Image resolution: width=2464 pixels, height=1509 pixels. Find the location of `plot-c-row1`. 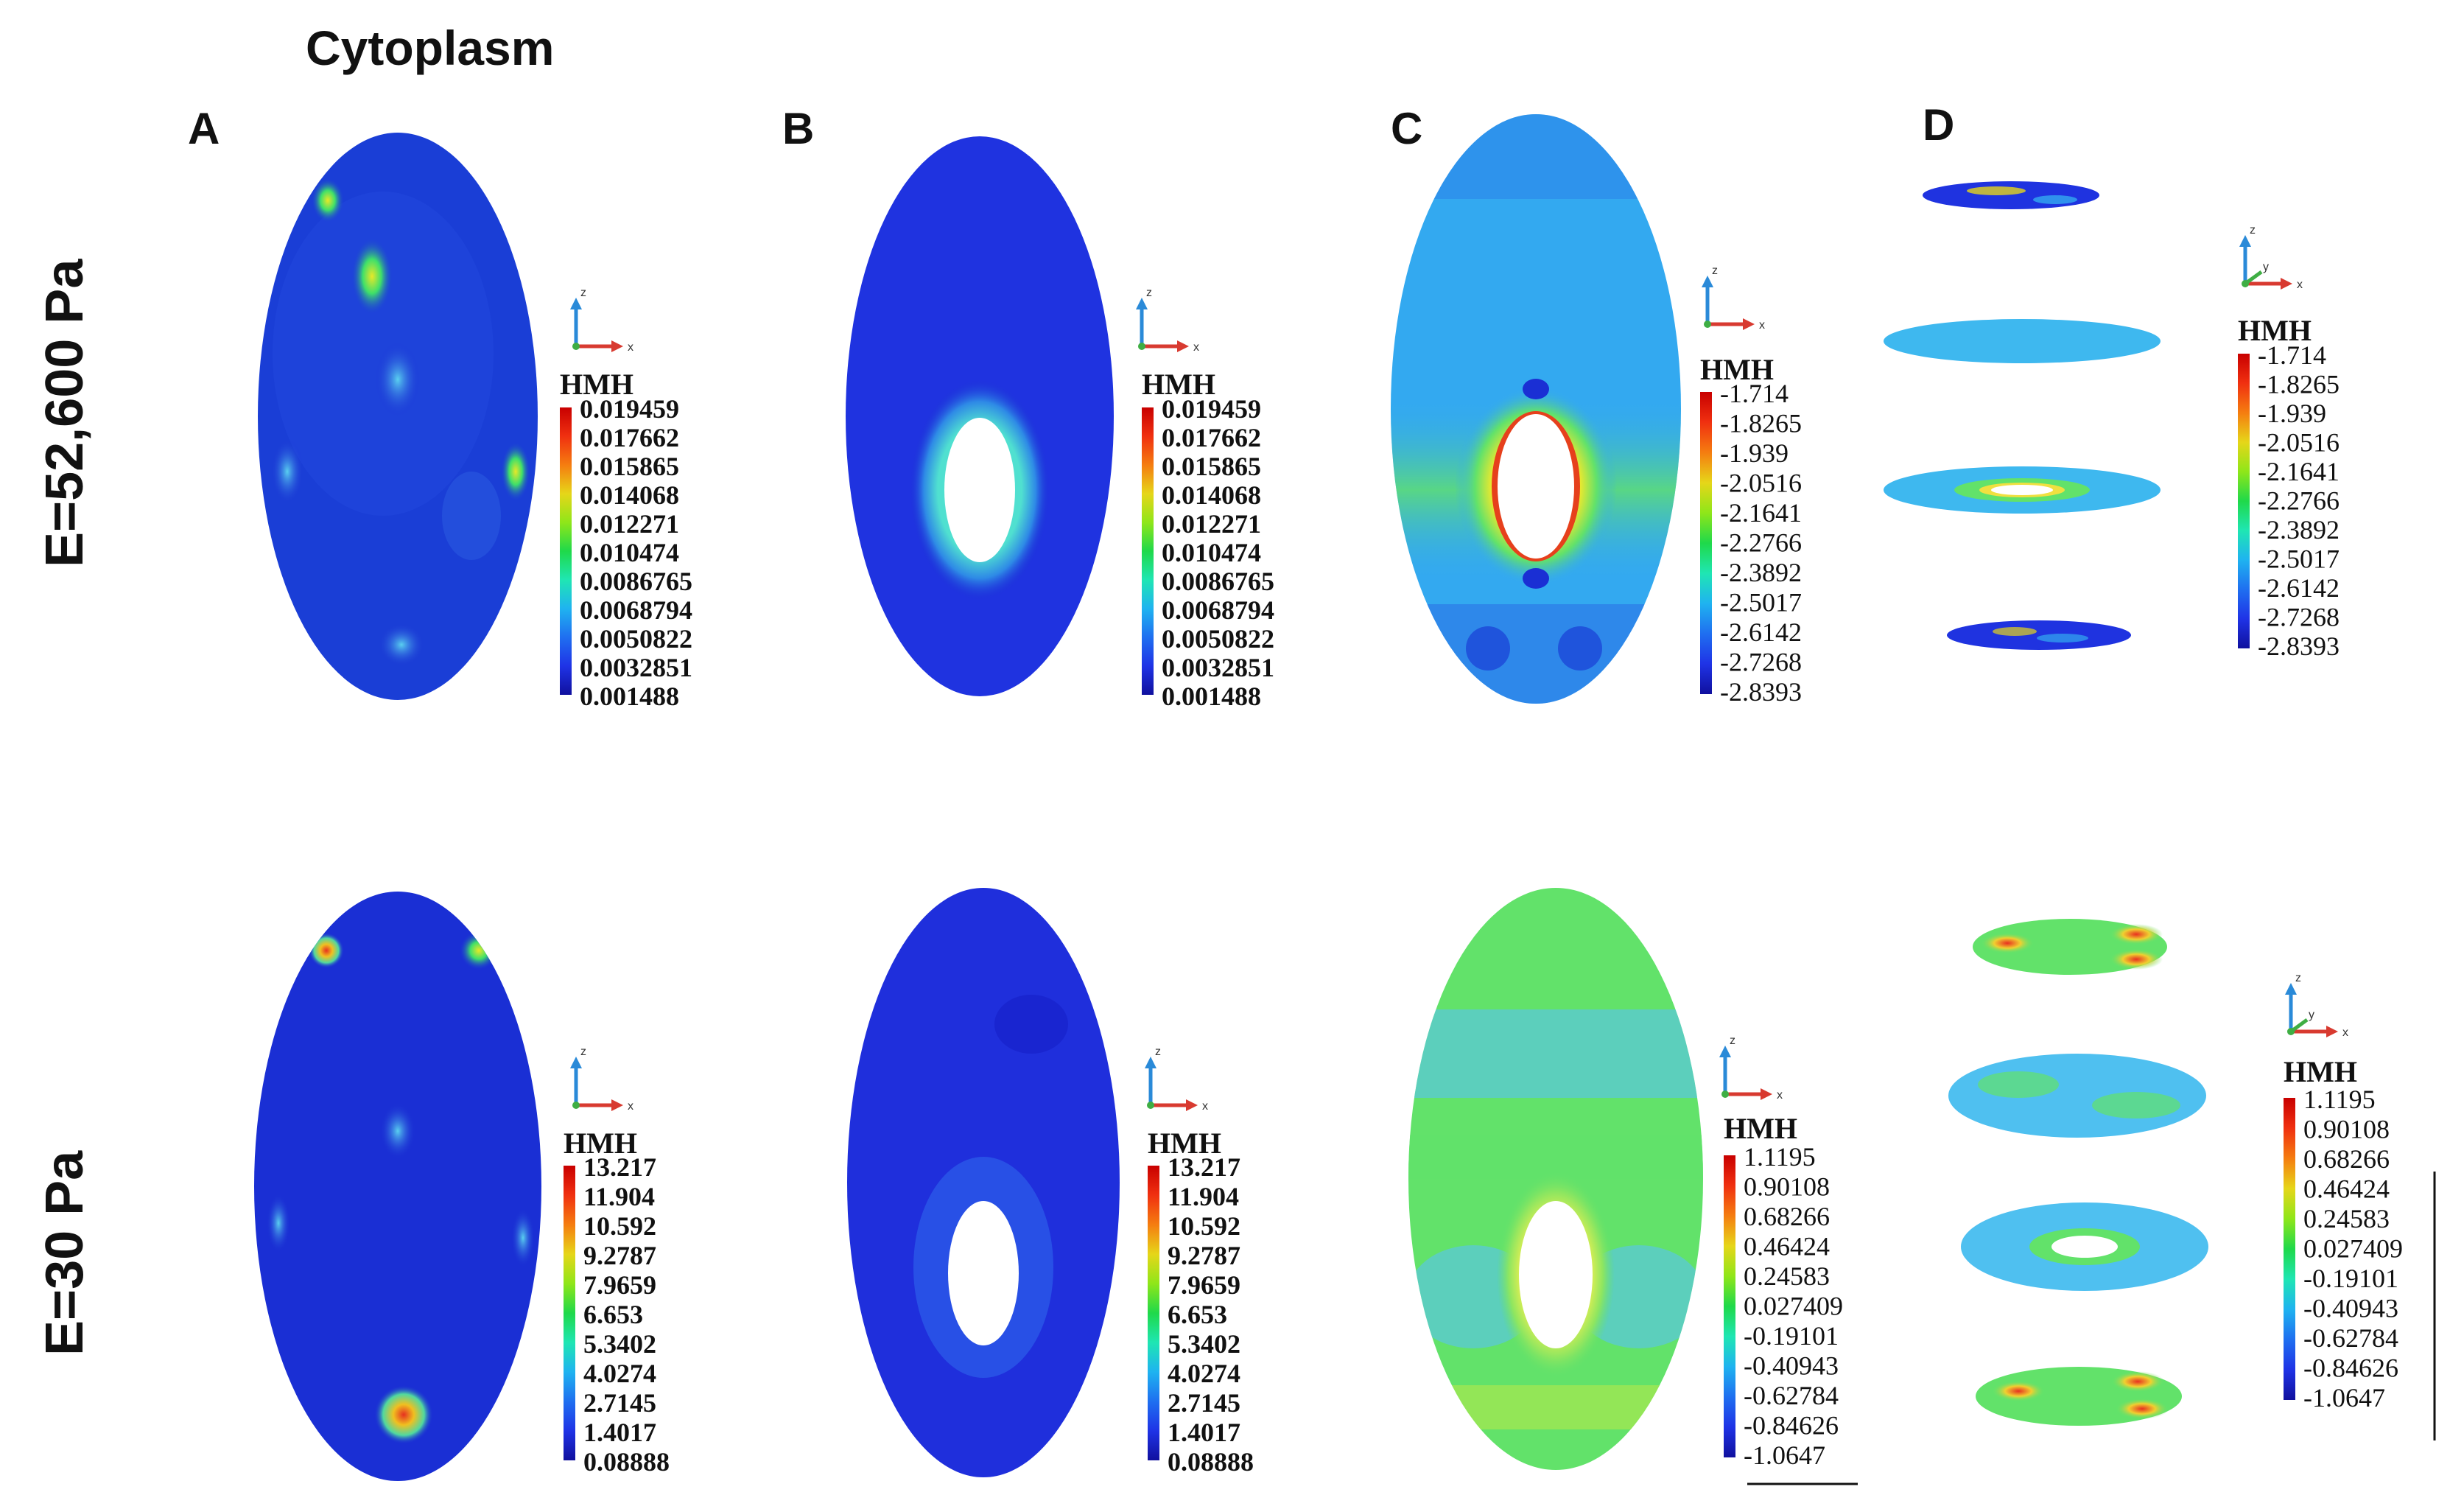

plot-c-row1 is located at coordinates (1536, 409).